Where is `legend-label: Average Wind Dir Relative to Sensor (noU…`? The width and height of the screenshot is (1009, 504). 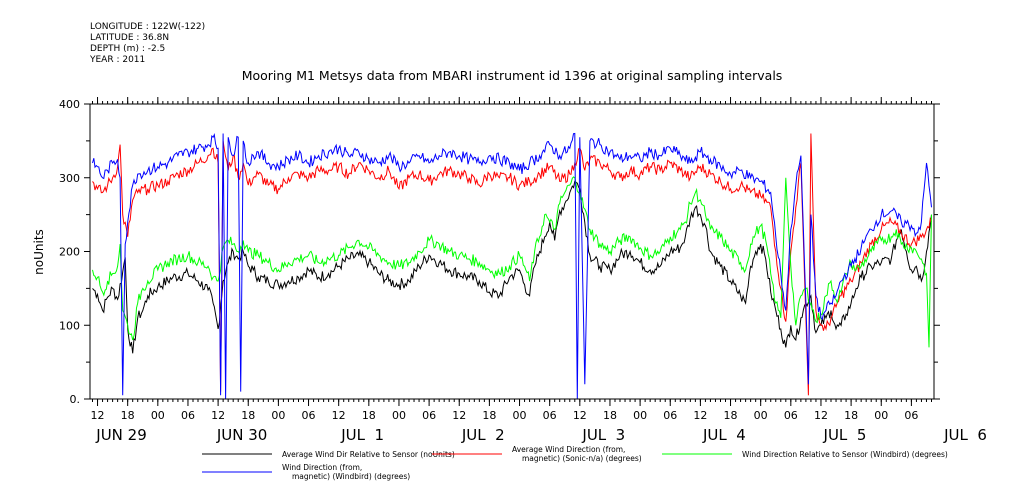
legend-label: Average Wind Dir Relative to Sensor (noU… is located at coordinates (368, 454).